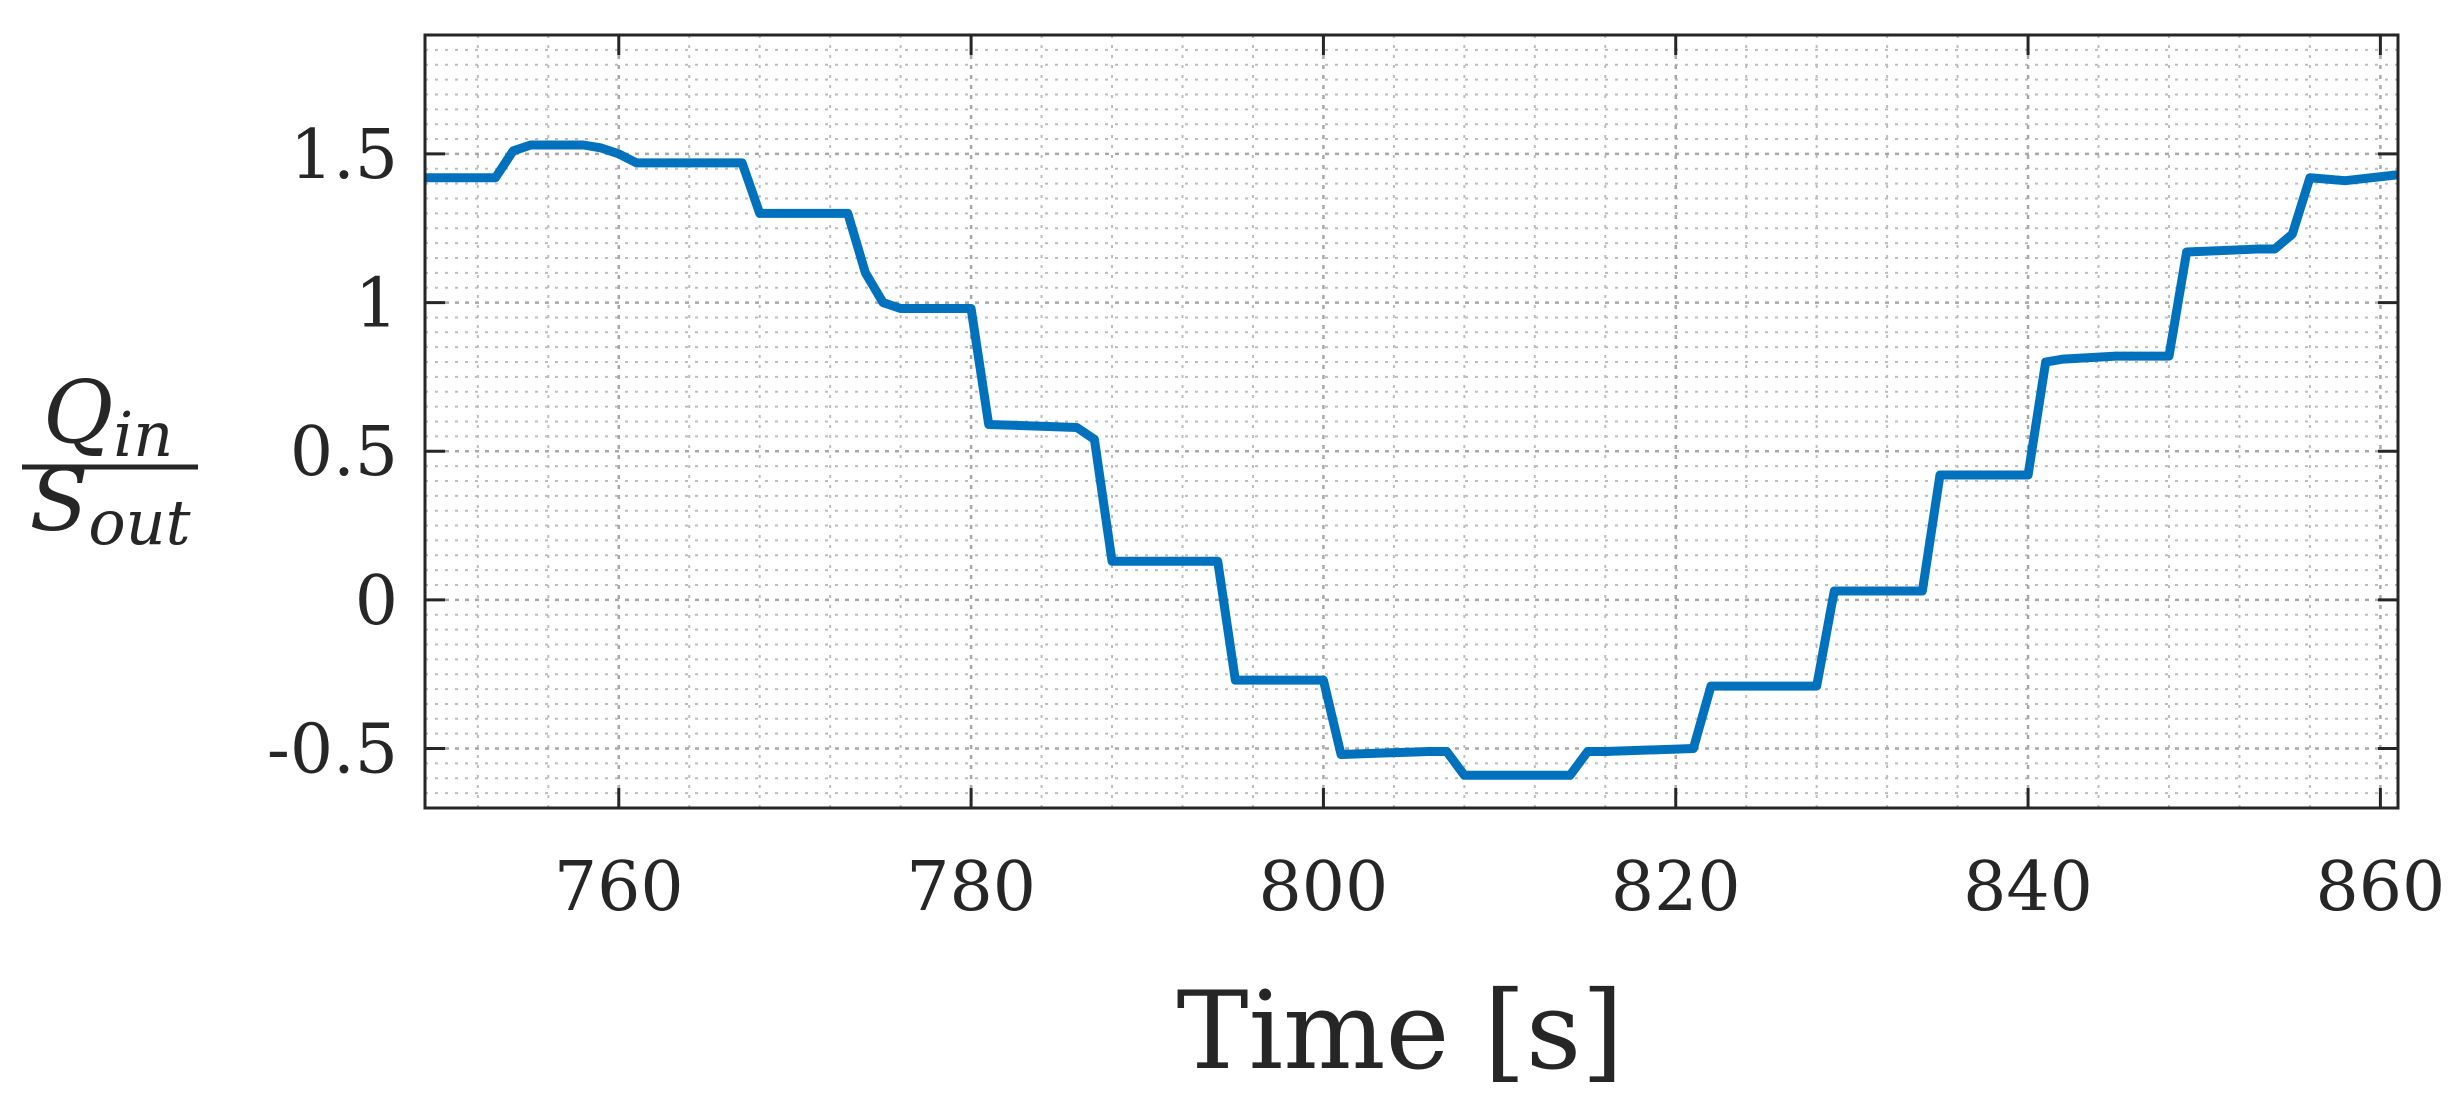  What do you see at coordinates (376, 601) in the screenshot?
I see `y-tick-label: 0` at bounding box center [376, 601].